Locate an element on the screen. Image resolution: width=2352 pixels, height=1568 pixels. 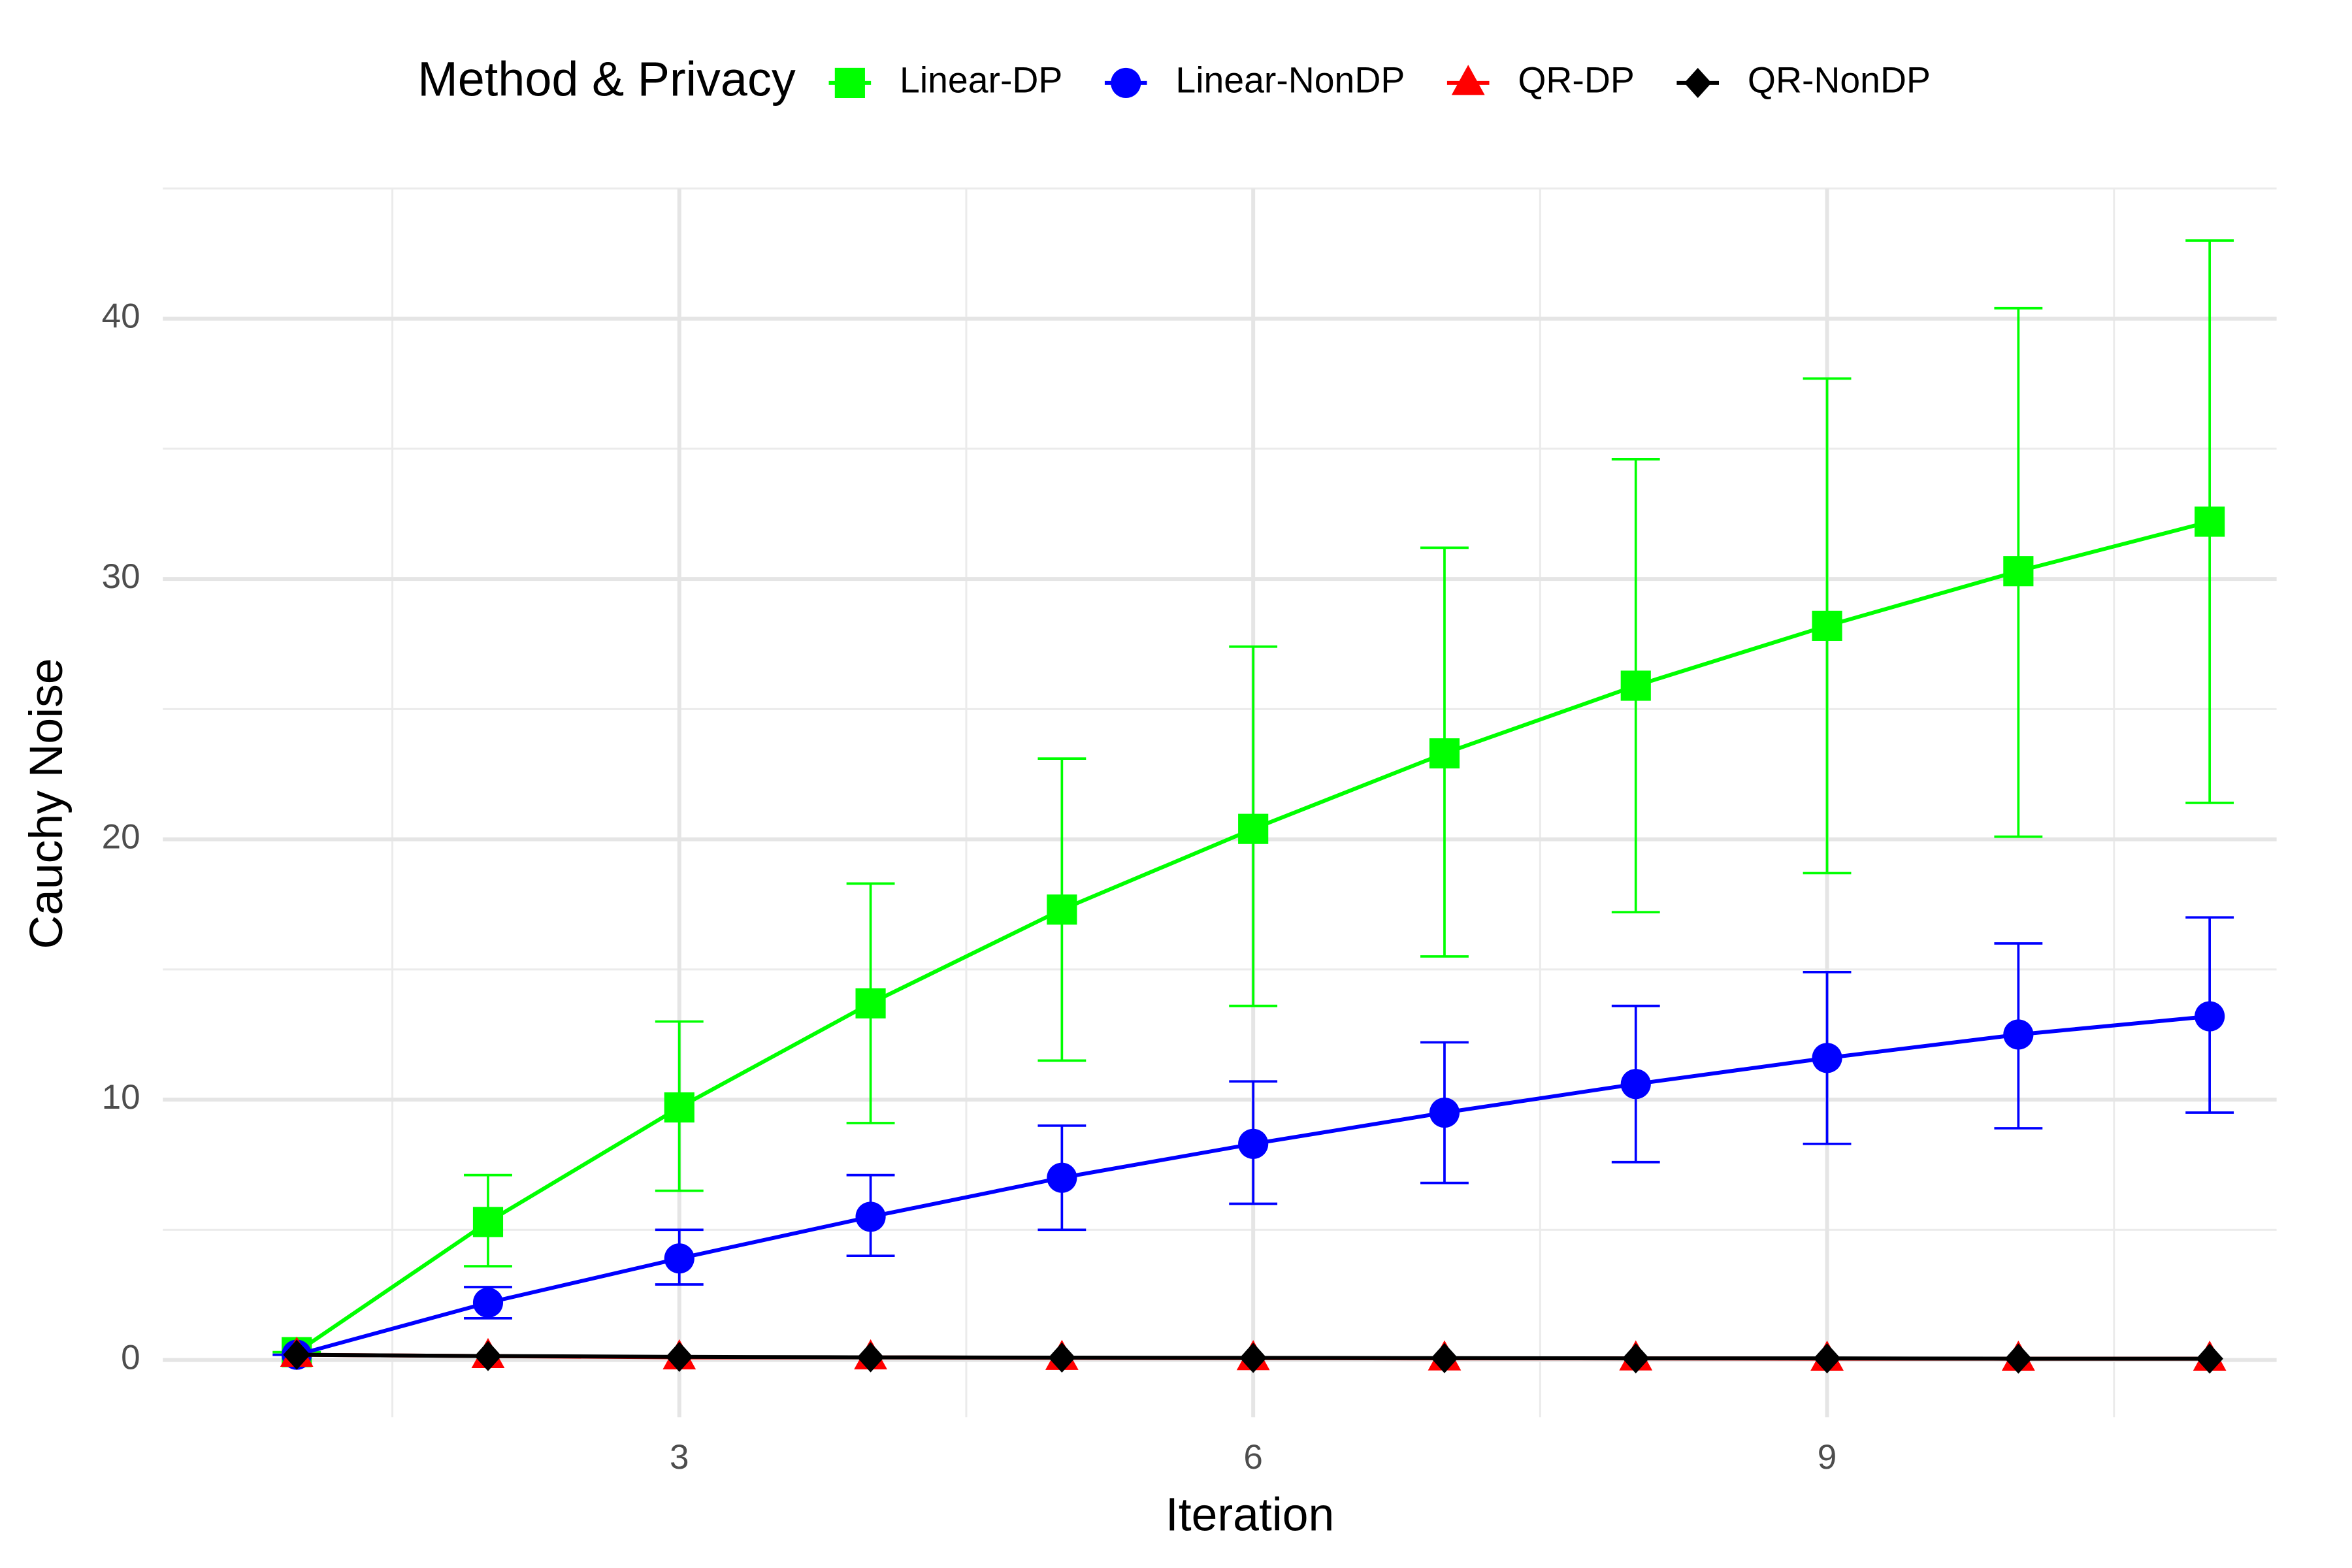
y-tick-label: 20 is located at coordinates (121, 837).